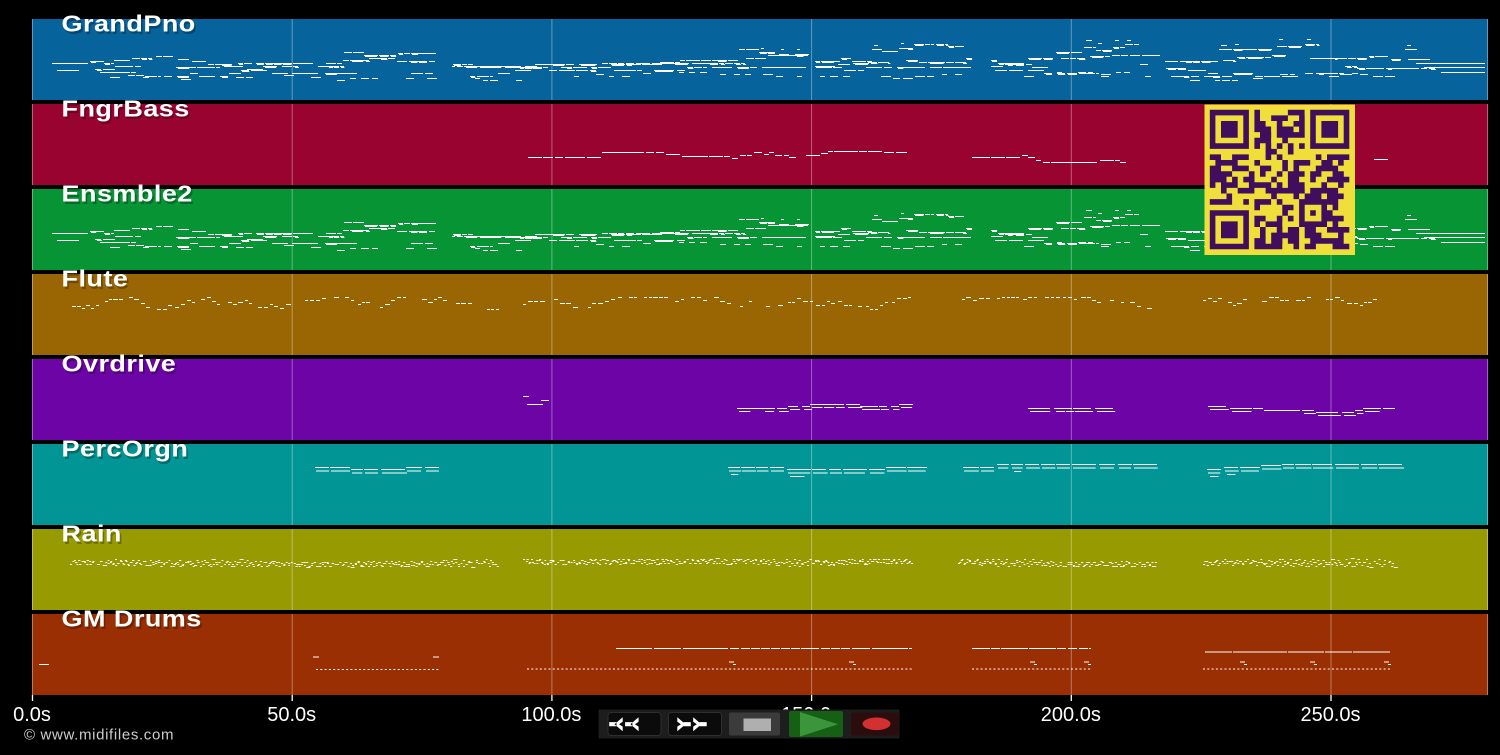 The image size is (1500, 755). I want to click on svg-text: 0.0s, so click(32, 715).